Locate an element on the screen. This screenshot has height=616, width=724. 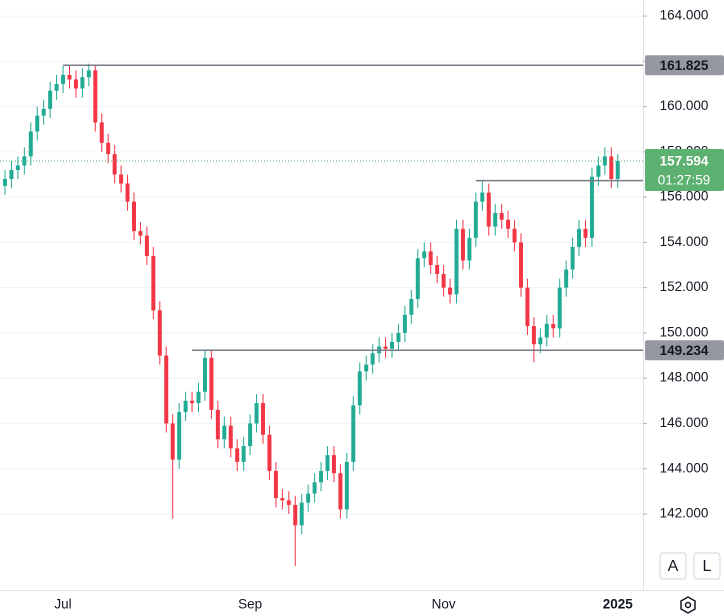
gear-hole is located at coordinates (688, 605).